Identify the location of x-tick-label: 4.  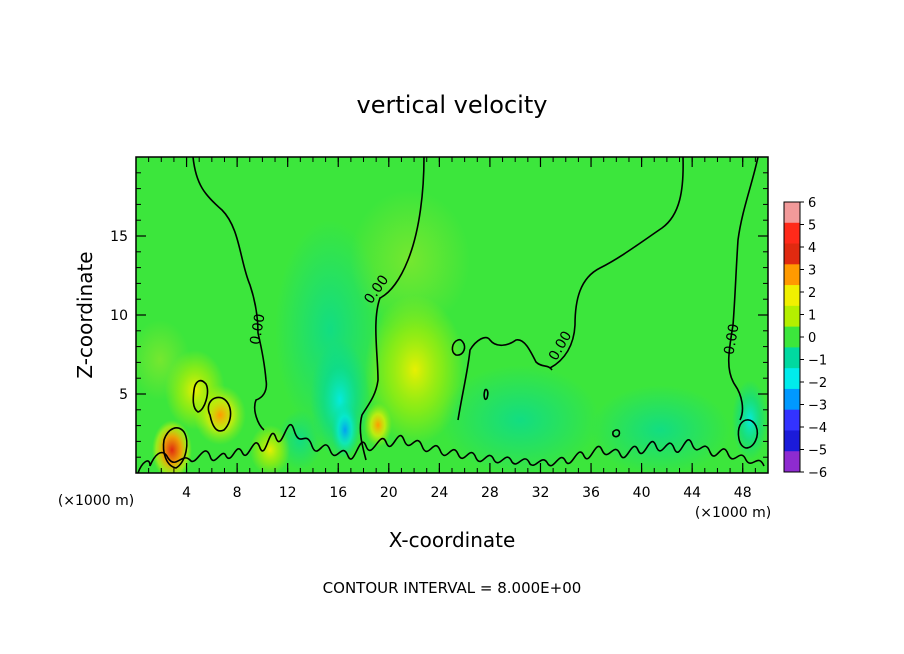
(186, 493).